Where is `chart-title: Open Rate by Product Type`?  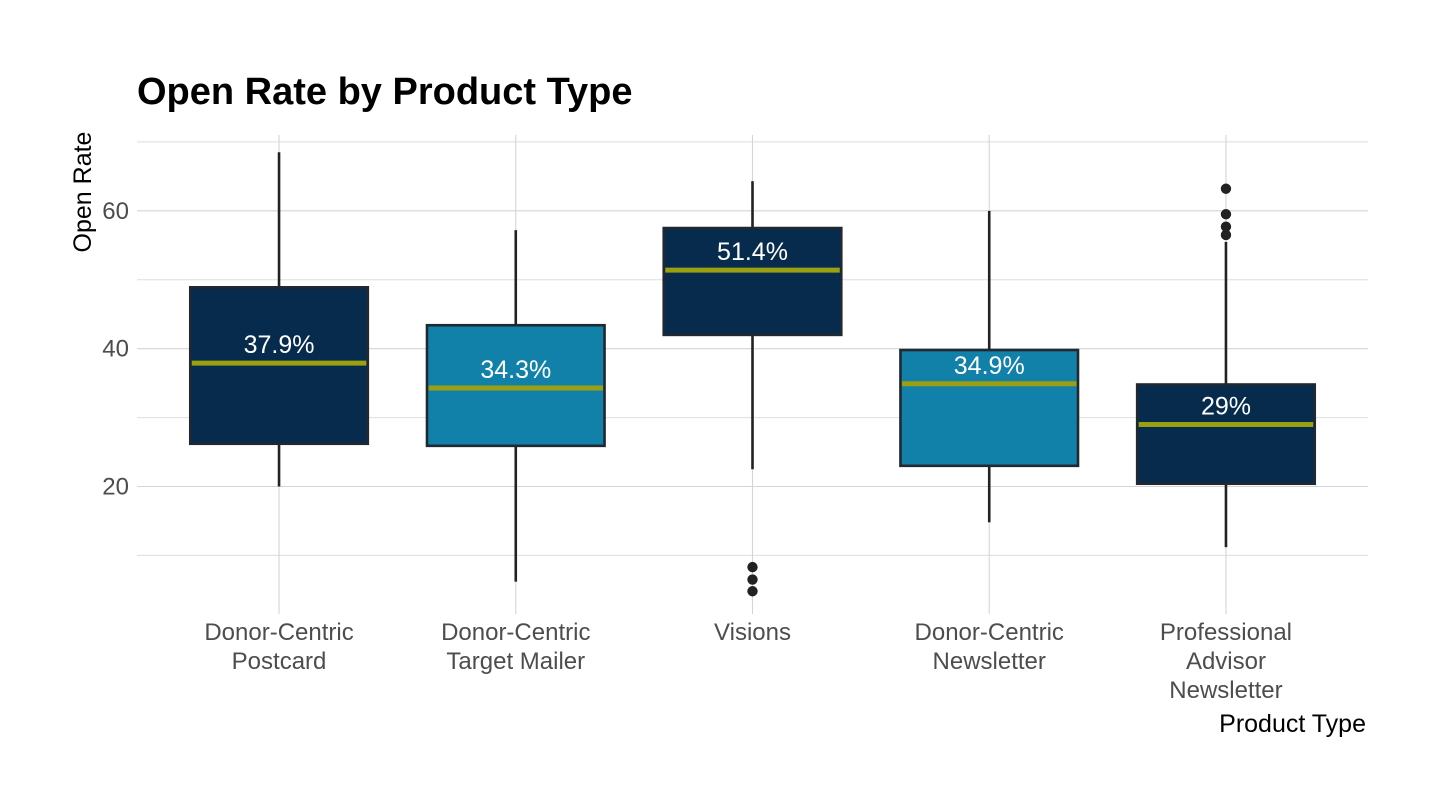 chart-title: Open Rate by Product Type is located at coordinates (384, 92).